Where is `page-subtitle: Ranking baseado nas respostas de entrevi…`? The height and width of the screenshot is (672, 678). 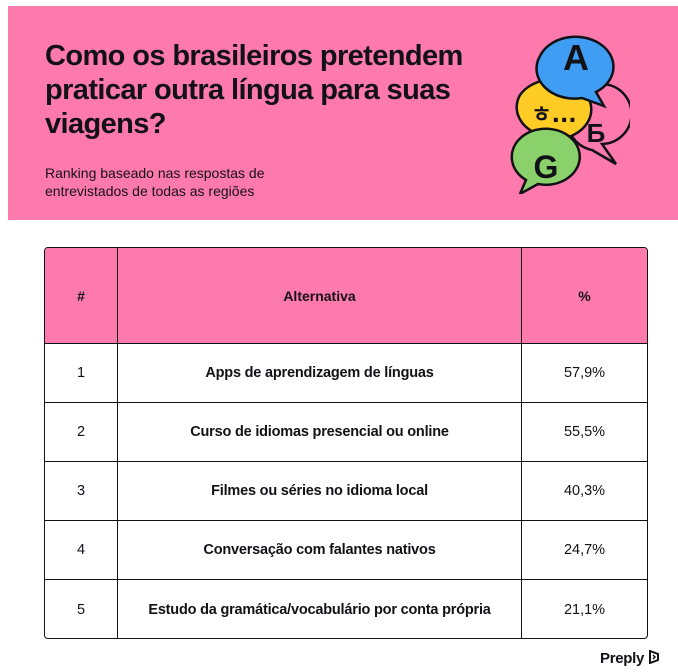
page-subtitle: Ranking baseado nas respostas de entrevi… is located at coordinates (155, 182).